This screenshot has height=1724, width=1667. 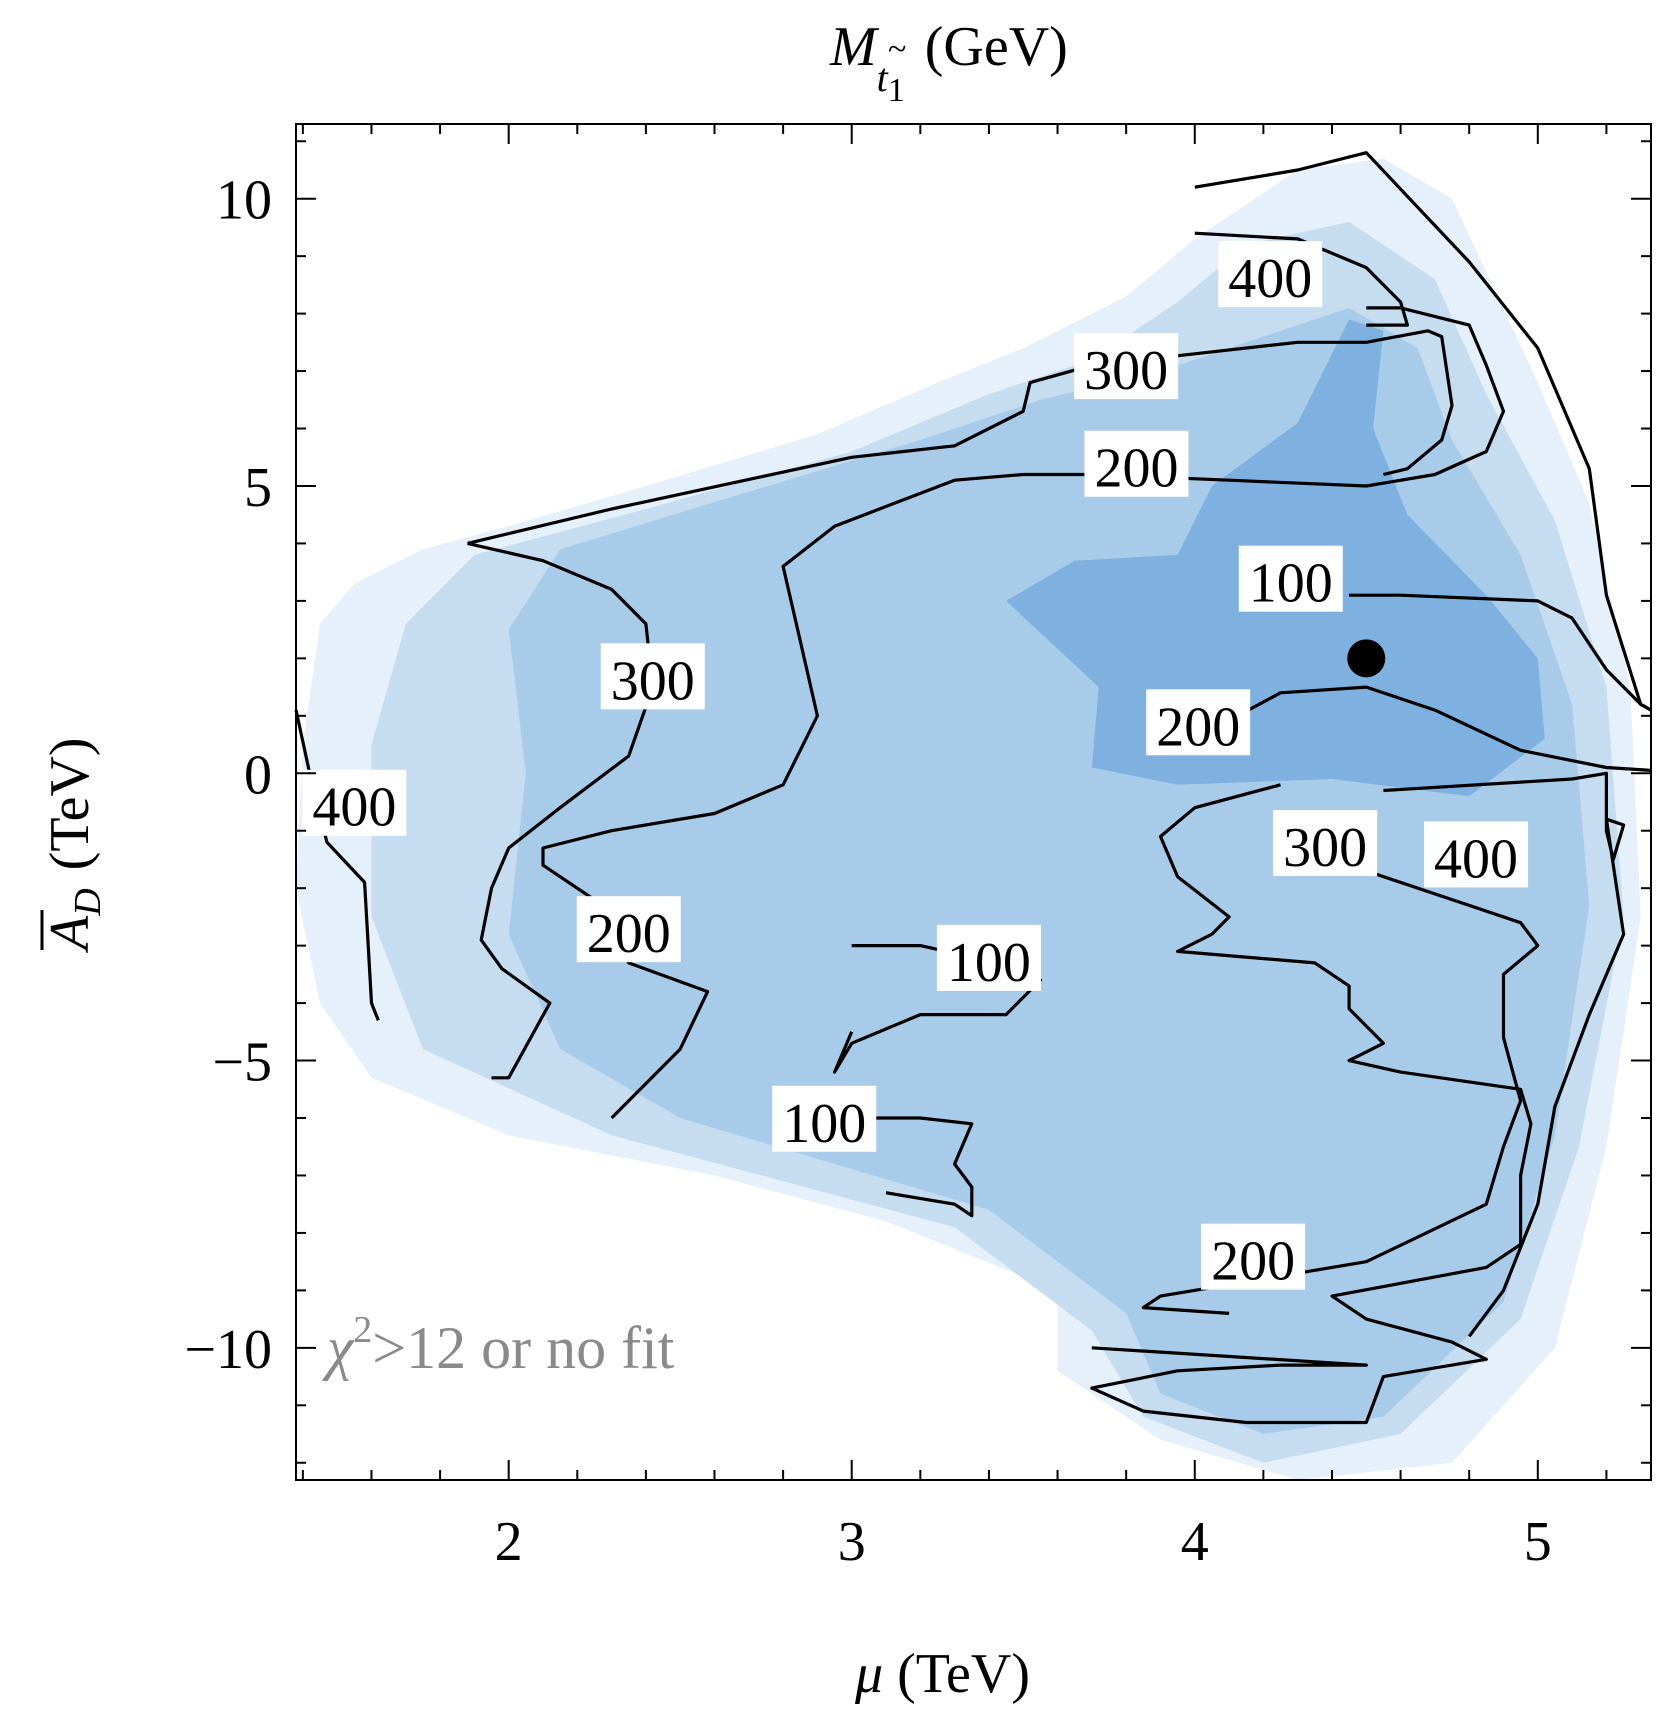 I want to click on title-tilde: ~, so click(x=897, y=49).